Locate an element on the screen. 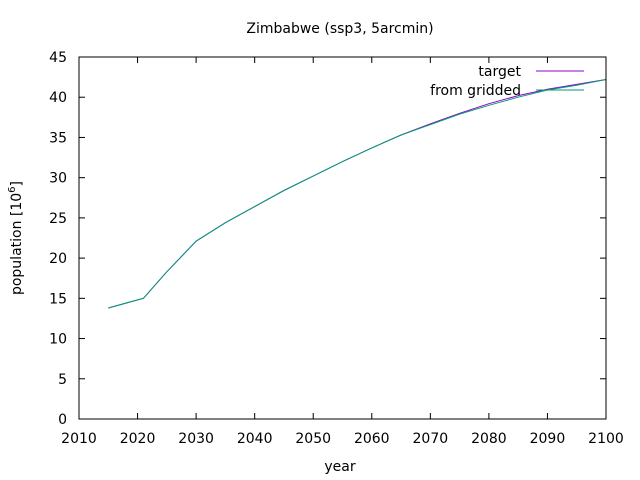  y-axis-label-exponent: 6 is located at coordinates (12, 189).